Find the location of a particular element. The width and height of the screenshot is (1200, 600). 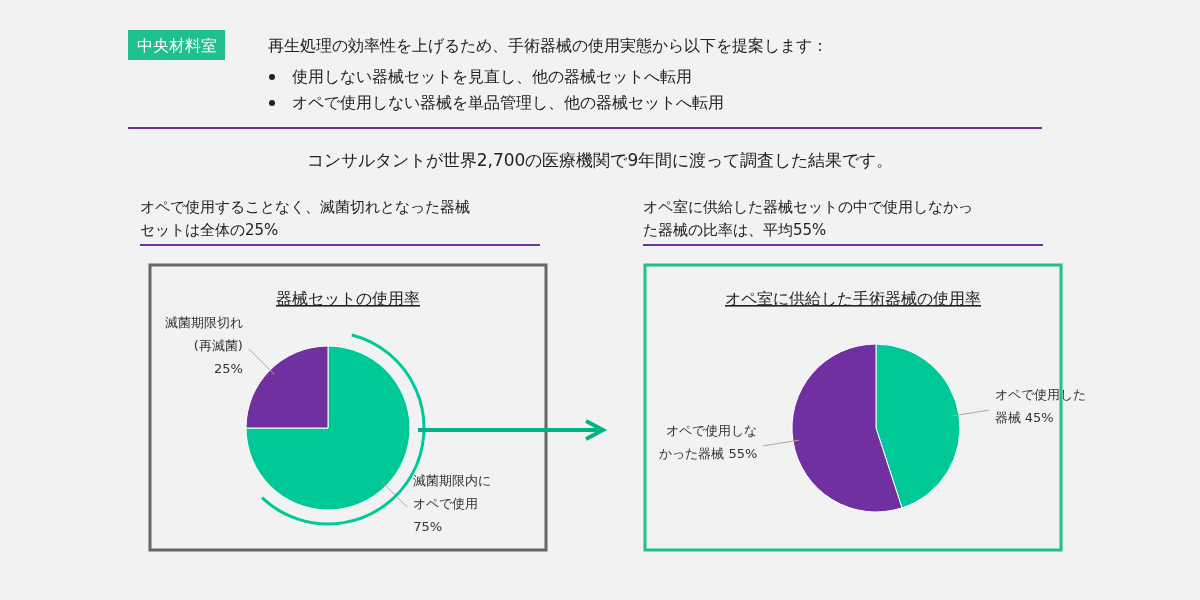

text: 再生処理の効率性を上げるため、手術器械の使用実態から以下を提案します： is located at coordinates (548, 45).